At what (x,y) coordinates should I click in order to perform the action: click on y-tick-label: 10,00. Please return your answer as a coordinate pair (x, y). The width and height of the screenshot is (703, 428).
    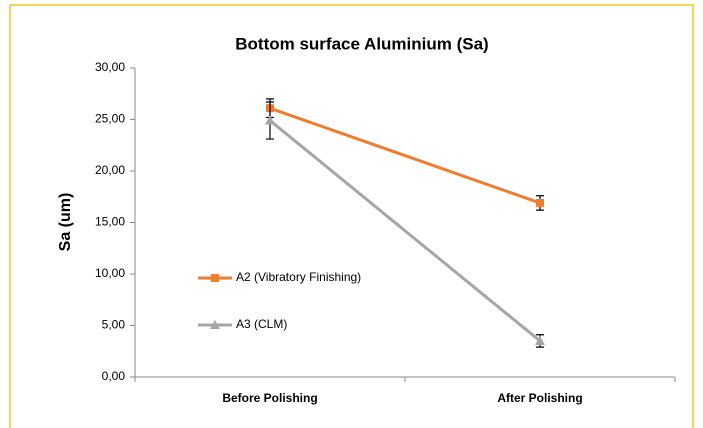
    Looking at the image, I should click on (110, 273).